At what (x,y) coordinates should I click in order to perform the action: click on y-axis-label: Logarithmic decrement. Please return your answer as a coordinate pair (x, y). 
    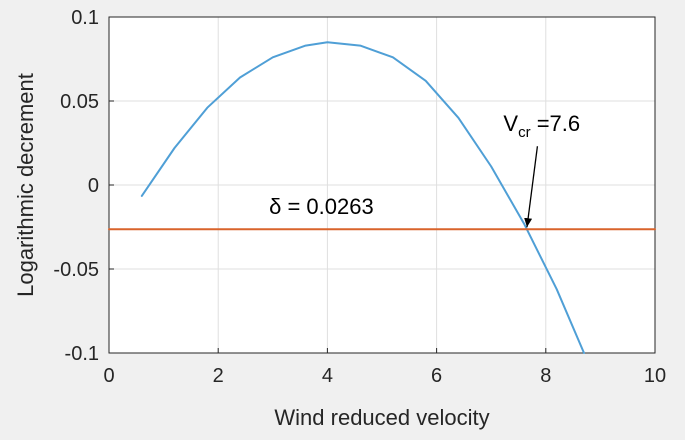
    Looking at the image, I should click on (25, 185).